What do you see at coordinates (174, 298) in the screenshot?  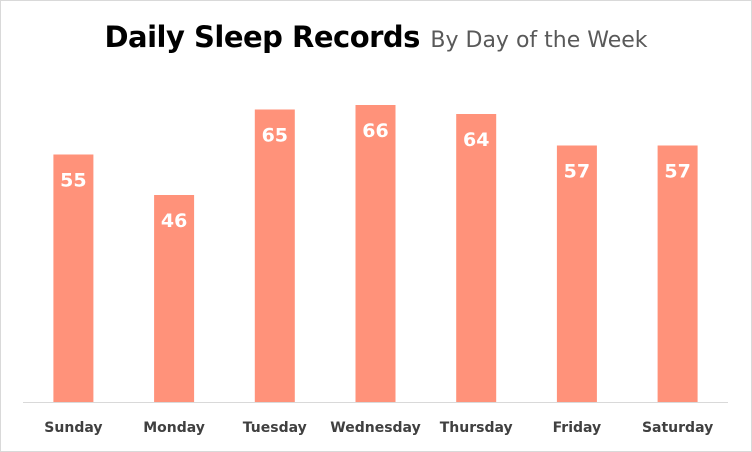 I see `bar-monday` at bounding box center [174, 298].